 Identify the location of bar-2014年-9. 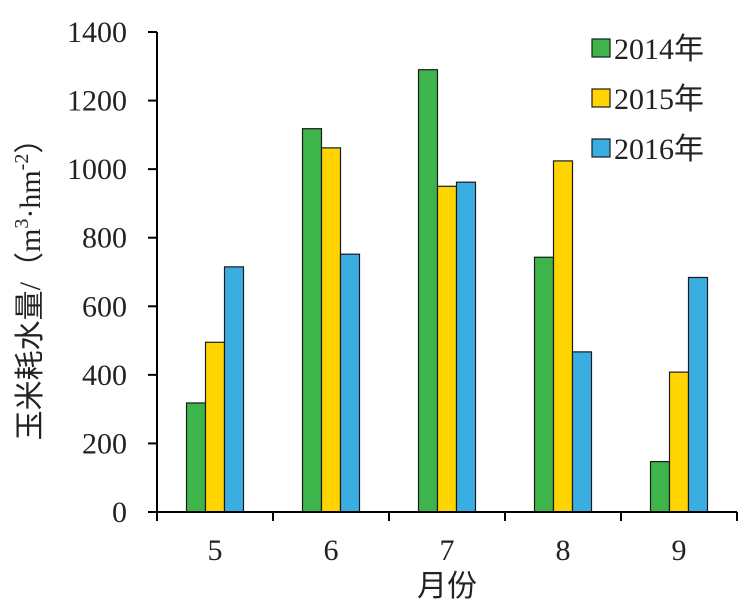
(660, 487).